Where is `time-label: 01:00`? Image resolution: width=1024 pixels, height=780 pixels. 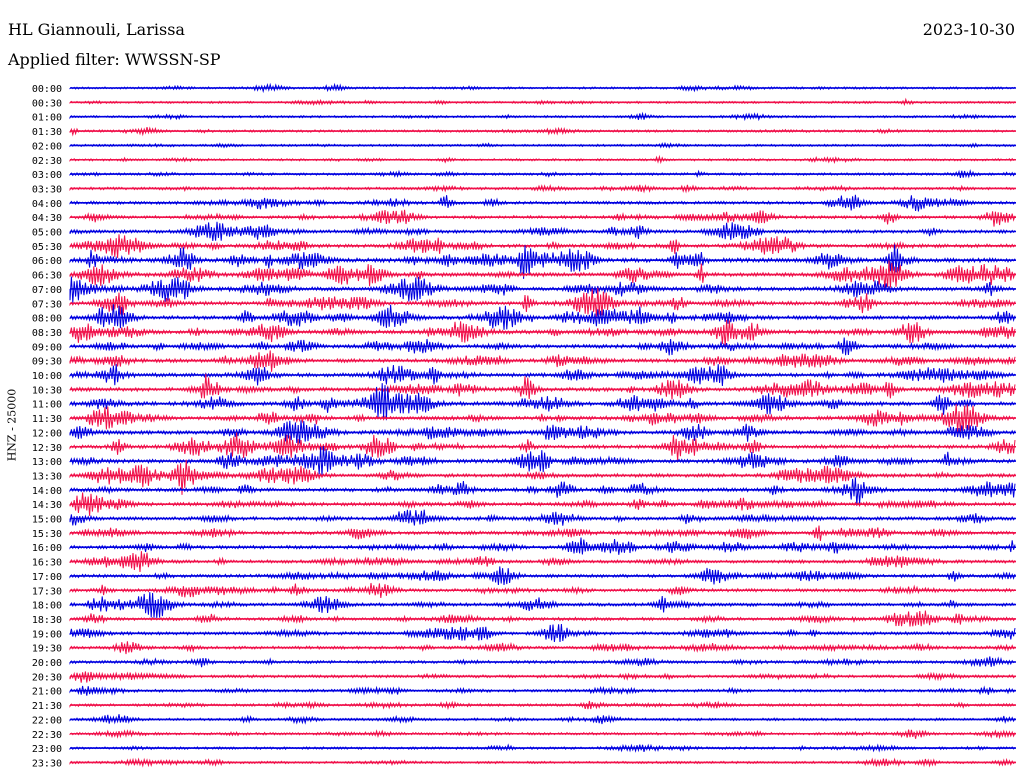 time-label: 01:00 is located at coordinates (47, 118).